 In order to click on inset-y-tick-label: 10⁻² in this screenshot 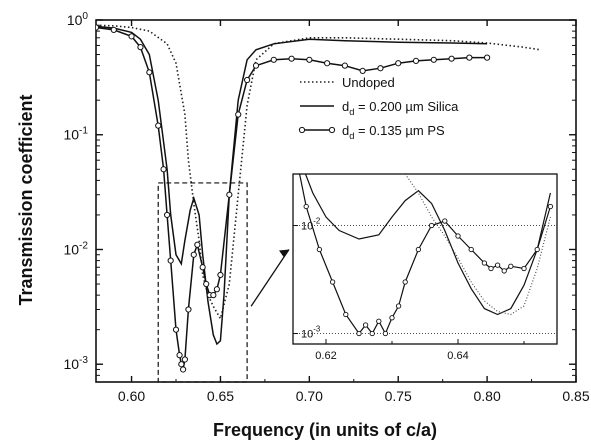, I will do `click(310, 225)`.